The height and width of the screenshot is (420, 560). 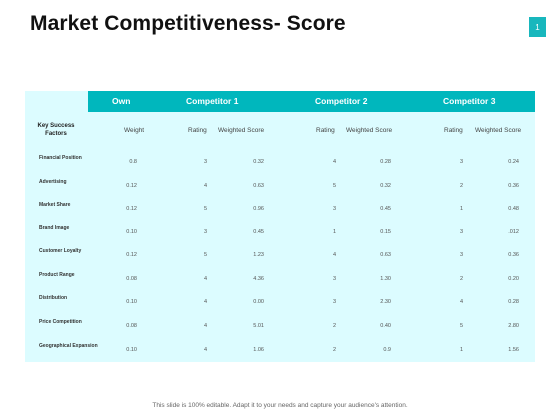 I want to click on c3-score-cell: 1.56, so click(x=513, y=350).